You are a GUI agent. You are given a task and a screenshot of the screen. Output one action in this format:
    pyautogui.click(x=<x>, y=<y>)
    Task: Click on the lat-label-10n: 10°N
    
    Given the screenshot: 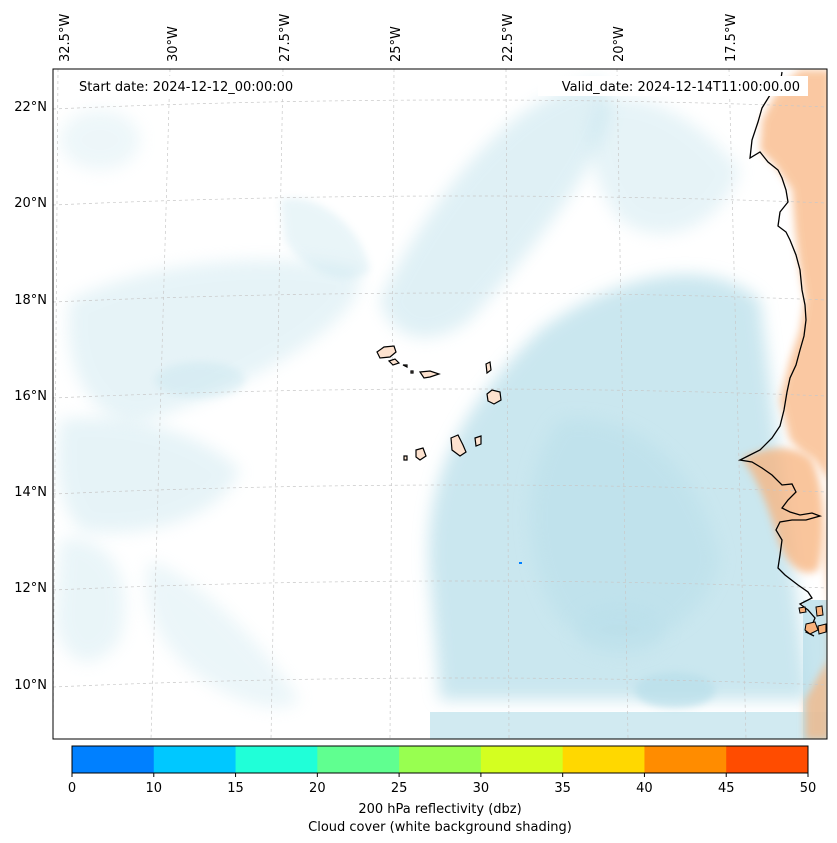 What is the action you would take?
    pyautogui.click(x=30, y=685)
    